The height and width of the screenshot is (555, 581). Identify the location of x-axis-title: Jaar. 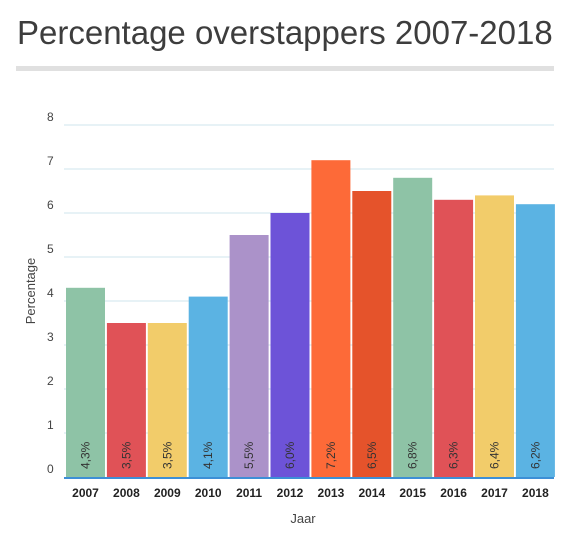
(303, 518).